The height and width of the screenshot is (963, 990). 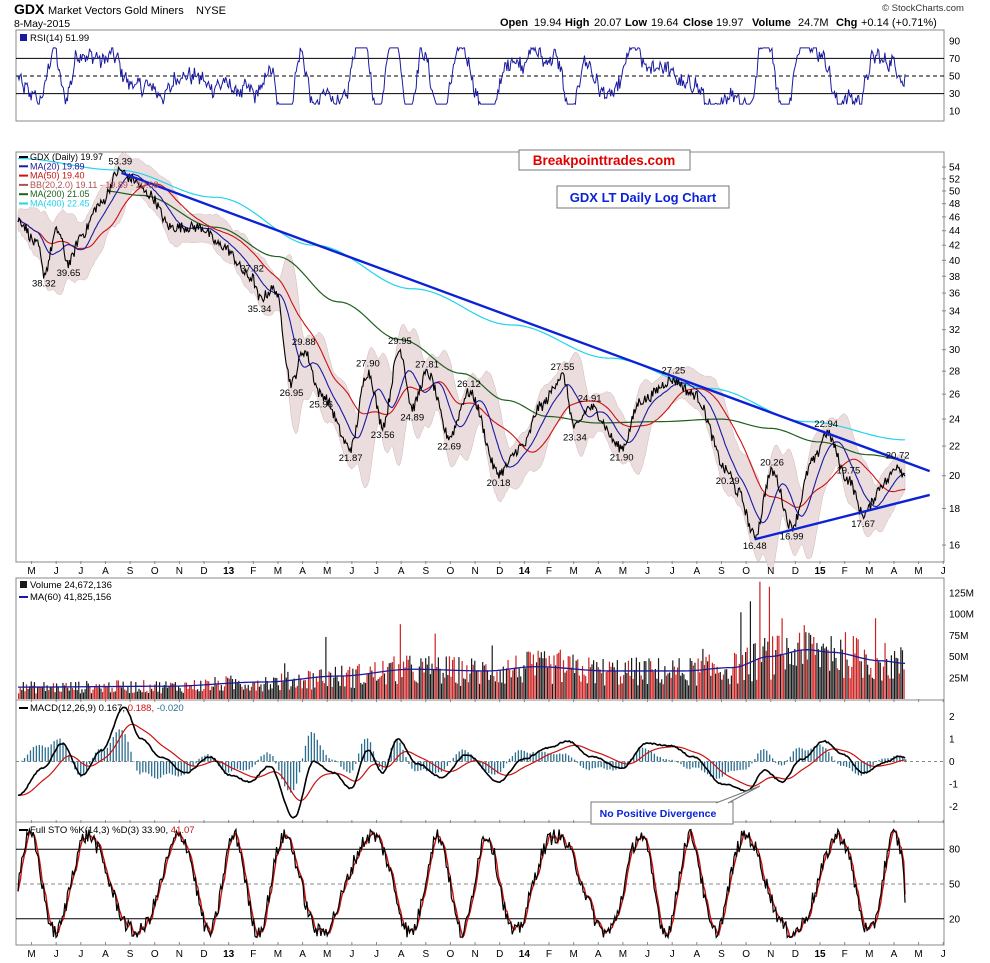 What do you see at coordinates (29, 9) in the screenshot?
I see `ticker-symbol: GDX` at bounding box center [29, 9].